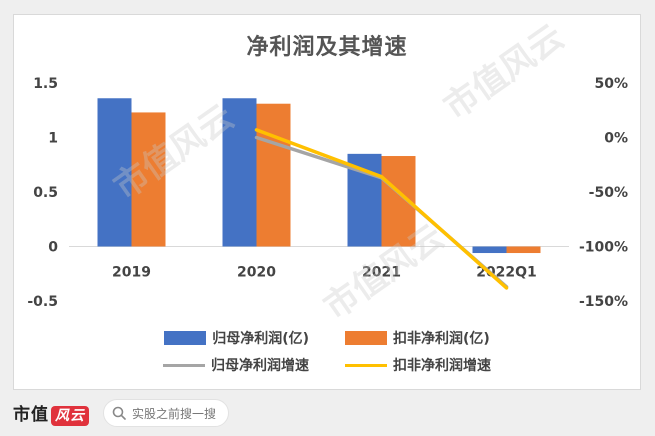  What do you see at coordinates (327, 338) in the screenshot?
I see `legend-row-bars: 归母净利润(亿) 扣非净利润(亿)` at bounding box center [327, 338].